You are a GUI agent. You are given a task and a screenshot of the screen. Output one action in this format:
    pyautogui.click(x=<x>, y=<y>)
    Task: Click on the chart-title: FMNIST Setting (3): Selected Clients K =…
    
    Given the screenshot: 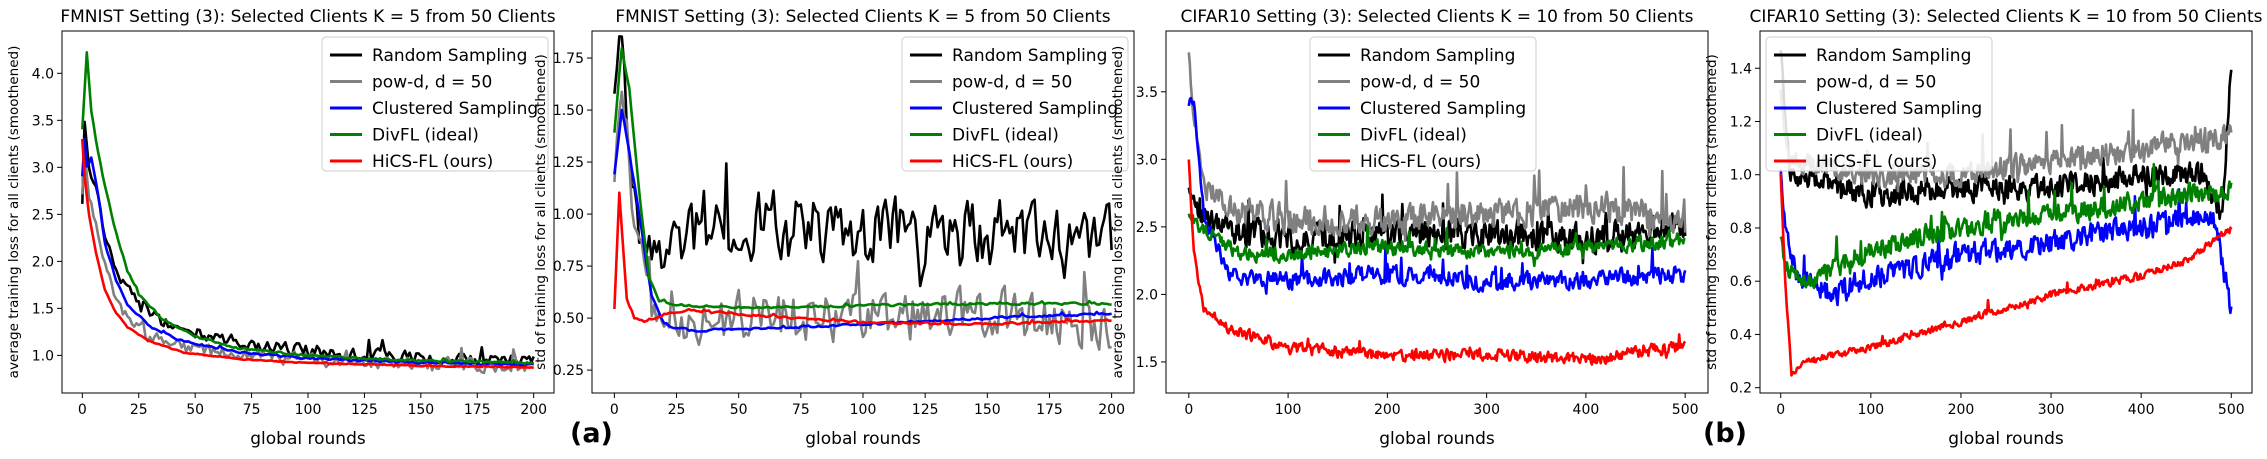 What is the action you would take?
    pyautogui.click(x=307, y=17)
    